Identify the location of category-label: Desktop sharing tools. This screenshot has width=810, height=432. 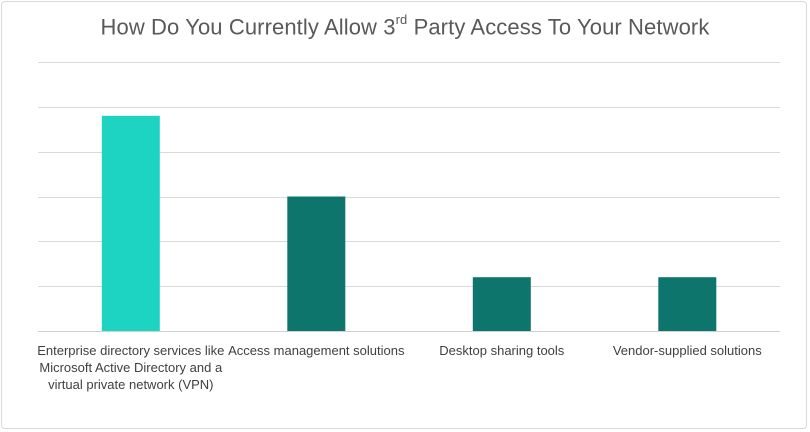
(502, 350).